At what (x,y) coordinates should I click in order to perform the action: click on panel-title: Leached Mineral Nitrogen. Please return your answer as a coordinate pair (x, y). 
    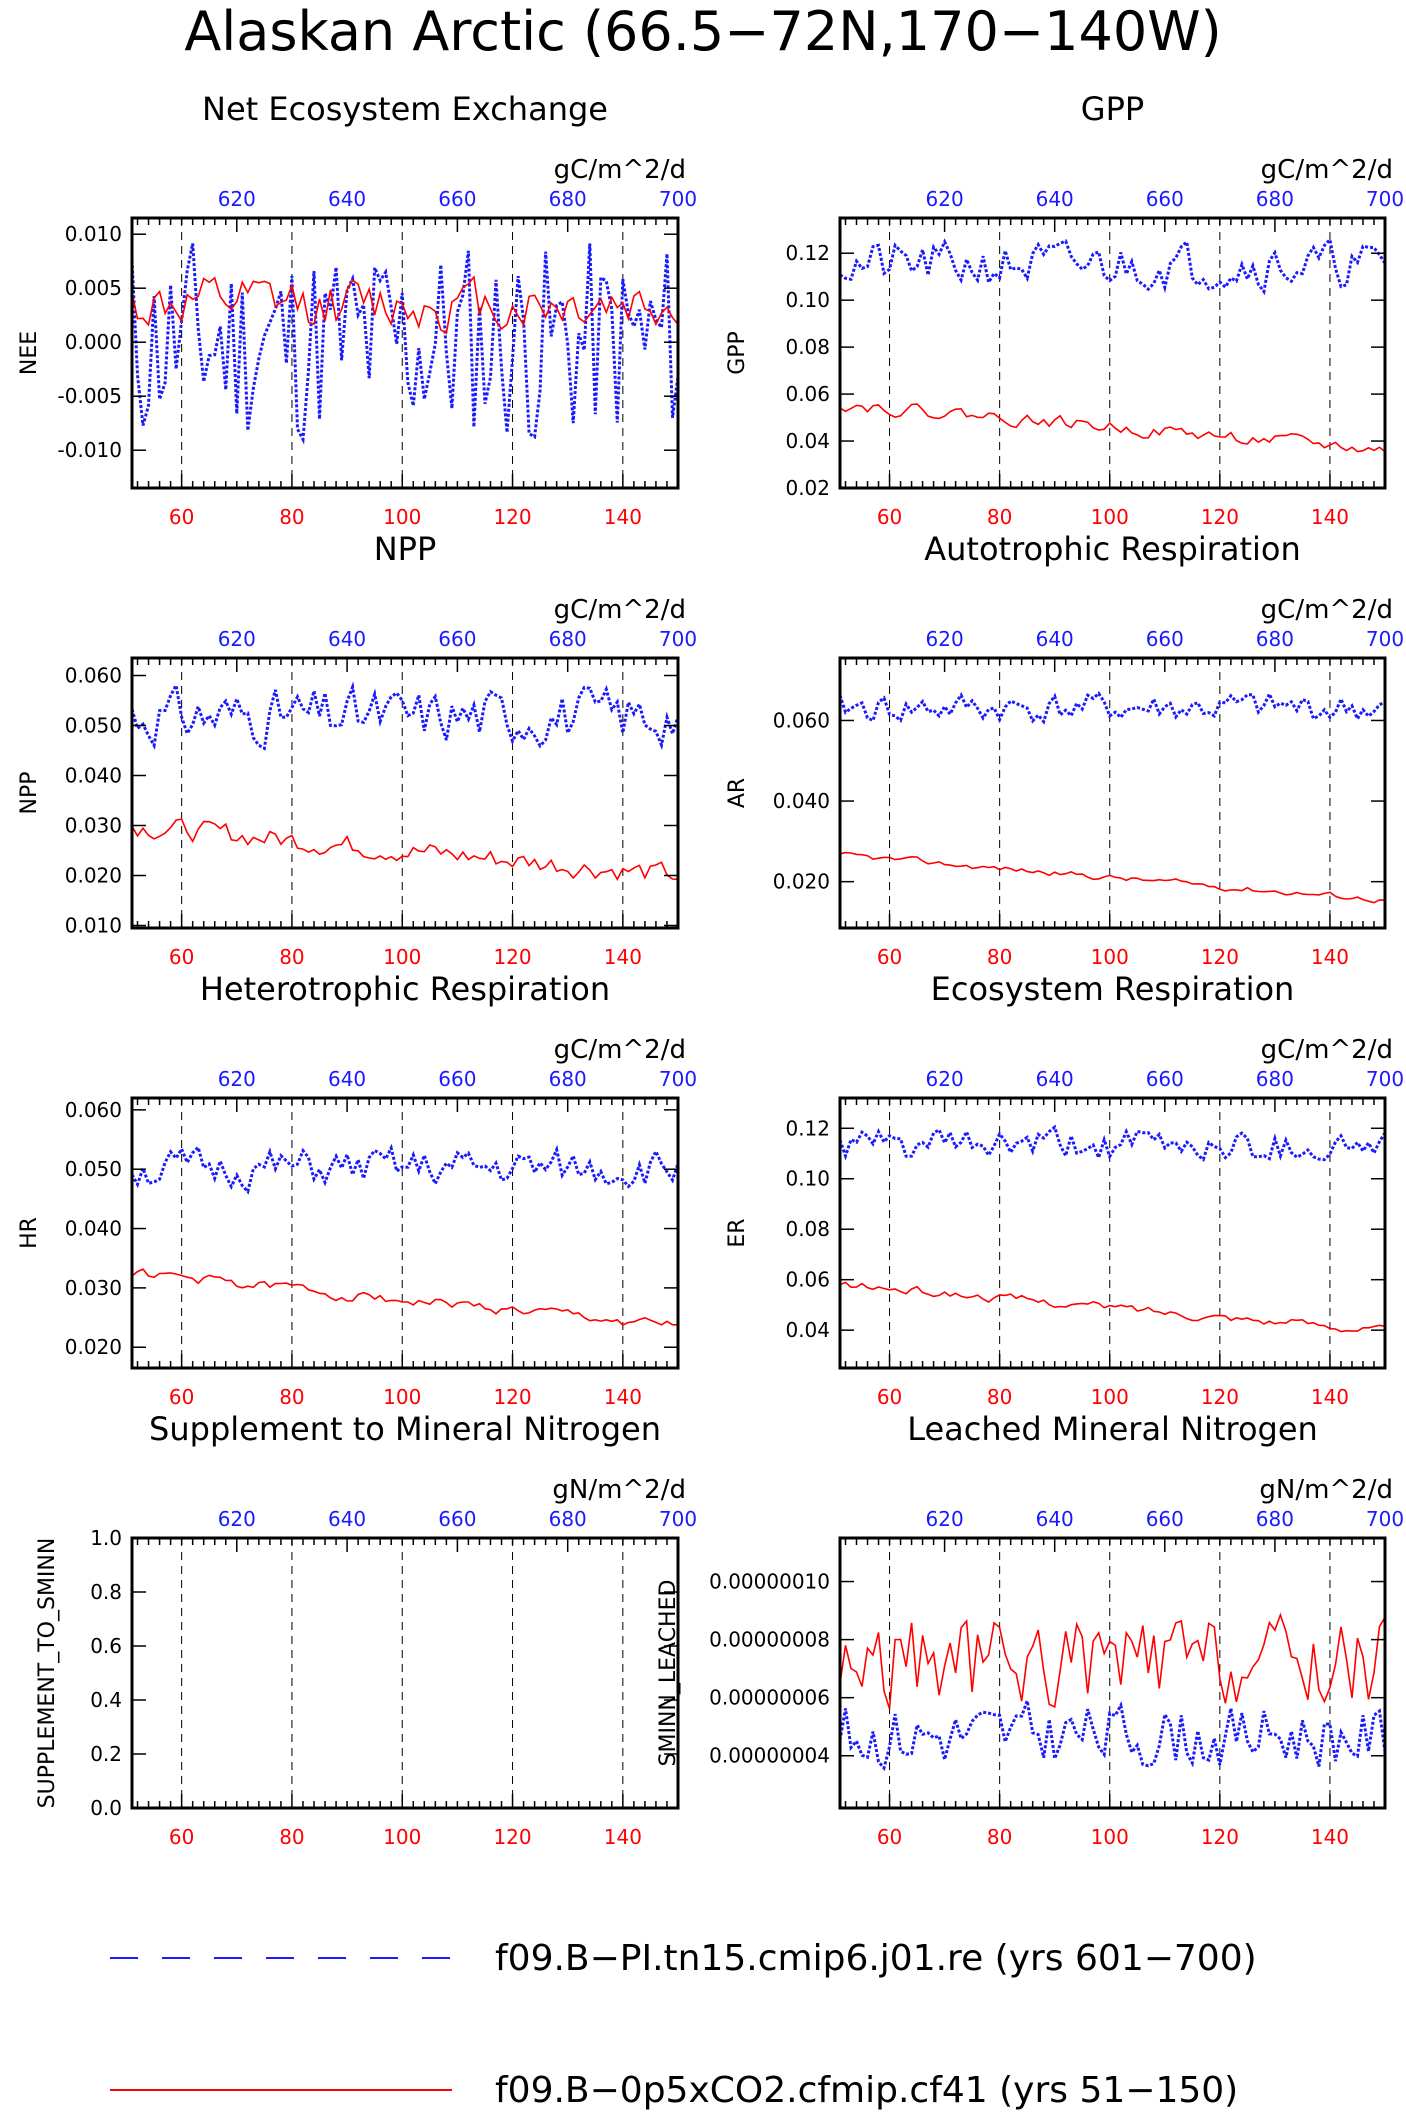
    Looking at the image, I should click on (1112, 1429).